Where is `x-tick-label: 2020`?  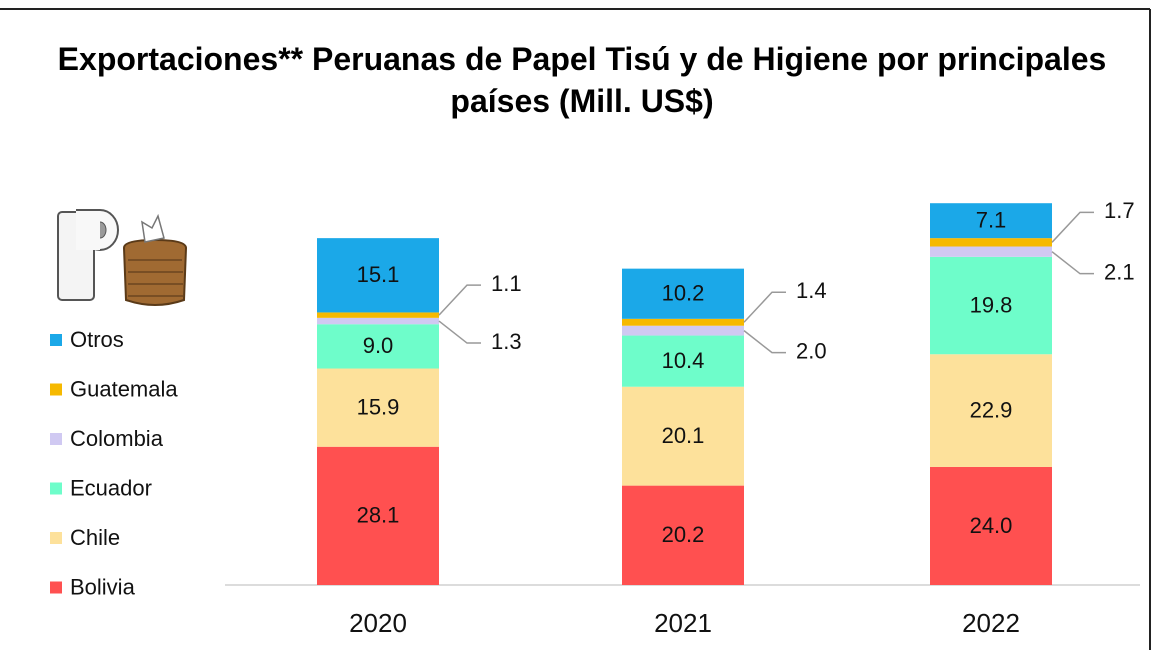 x-tick-label: 2020 is located at coordinates (378, 623).